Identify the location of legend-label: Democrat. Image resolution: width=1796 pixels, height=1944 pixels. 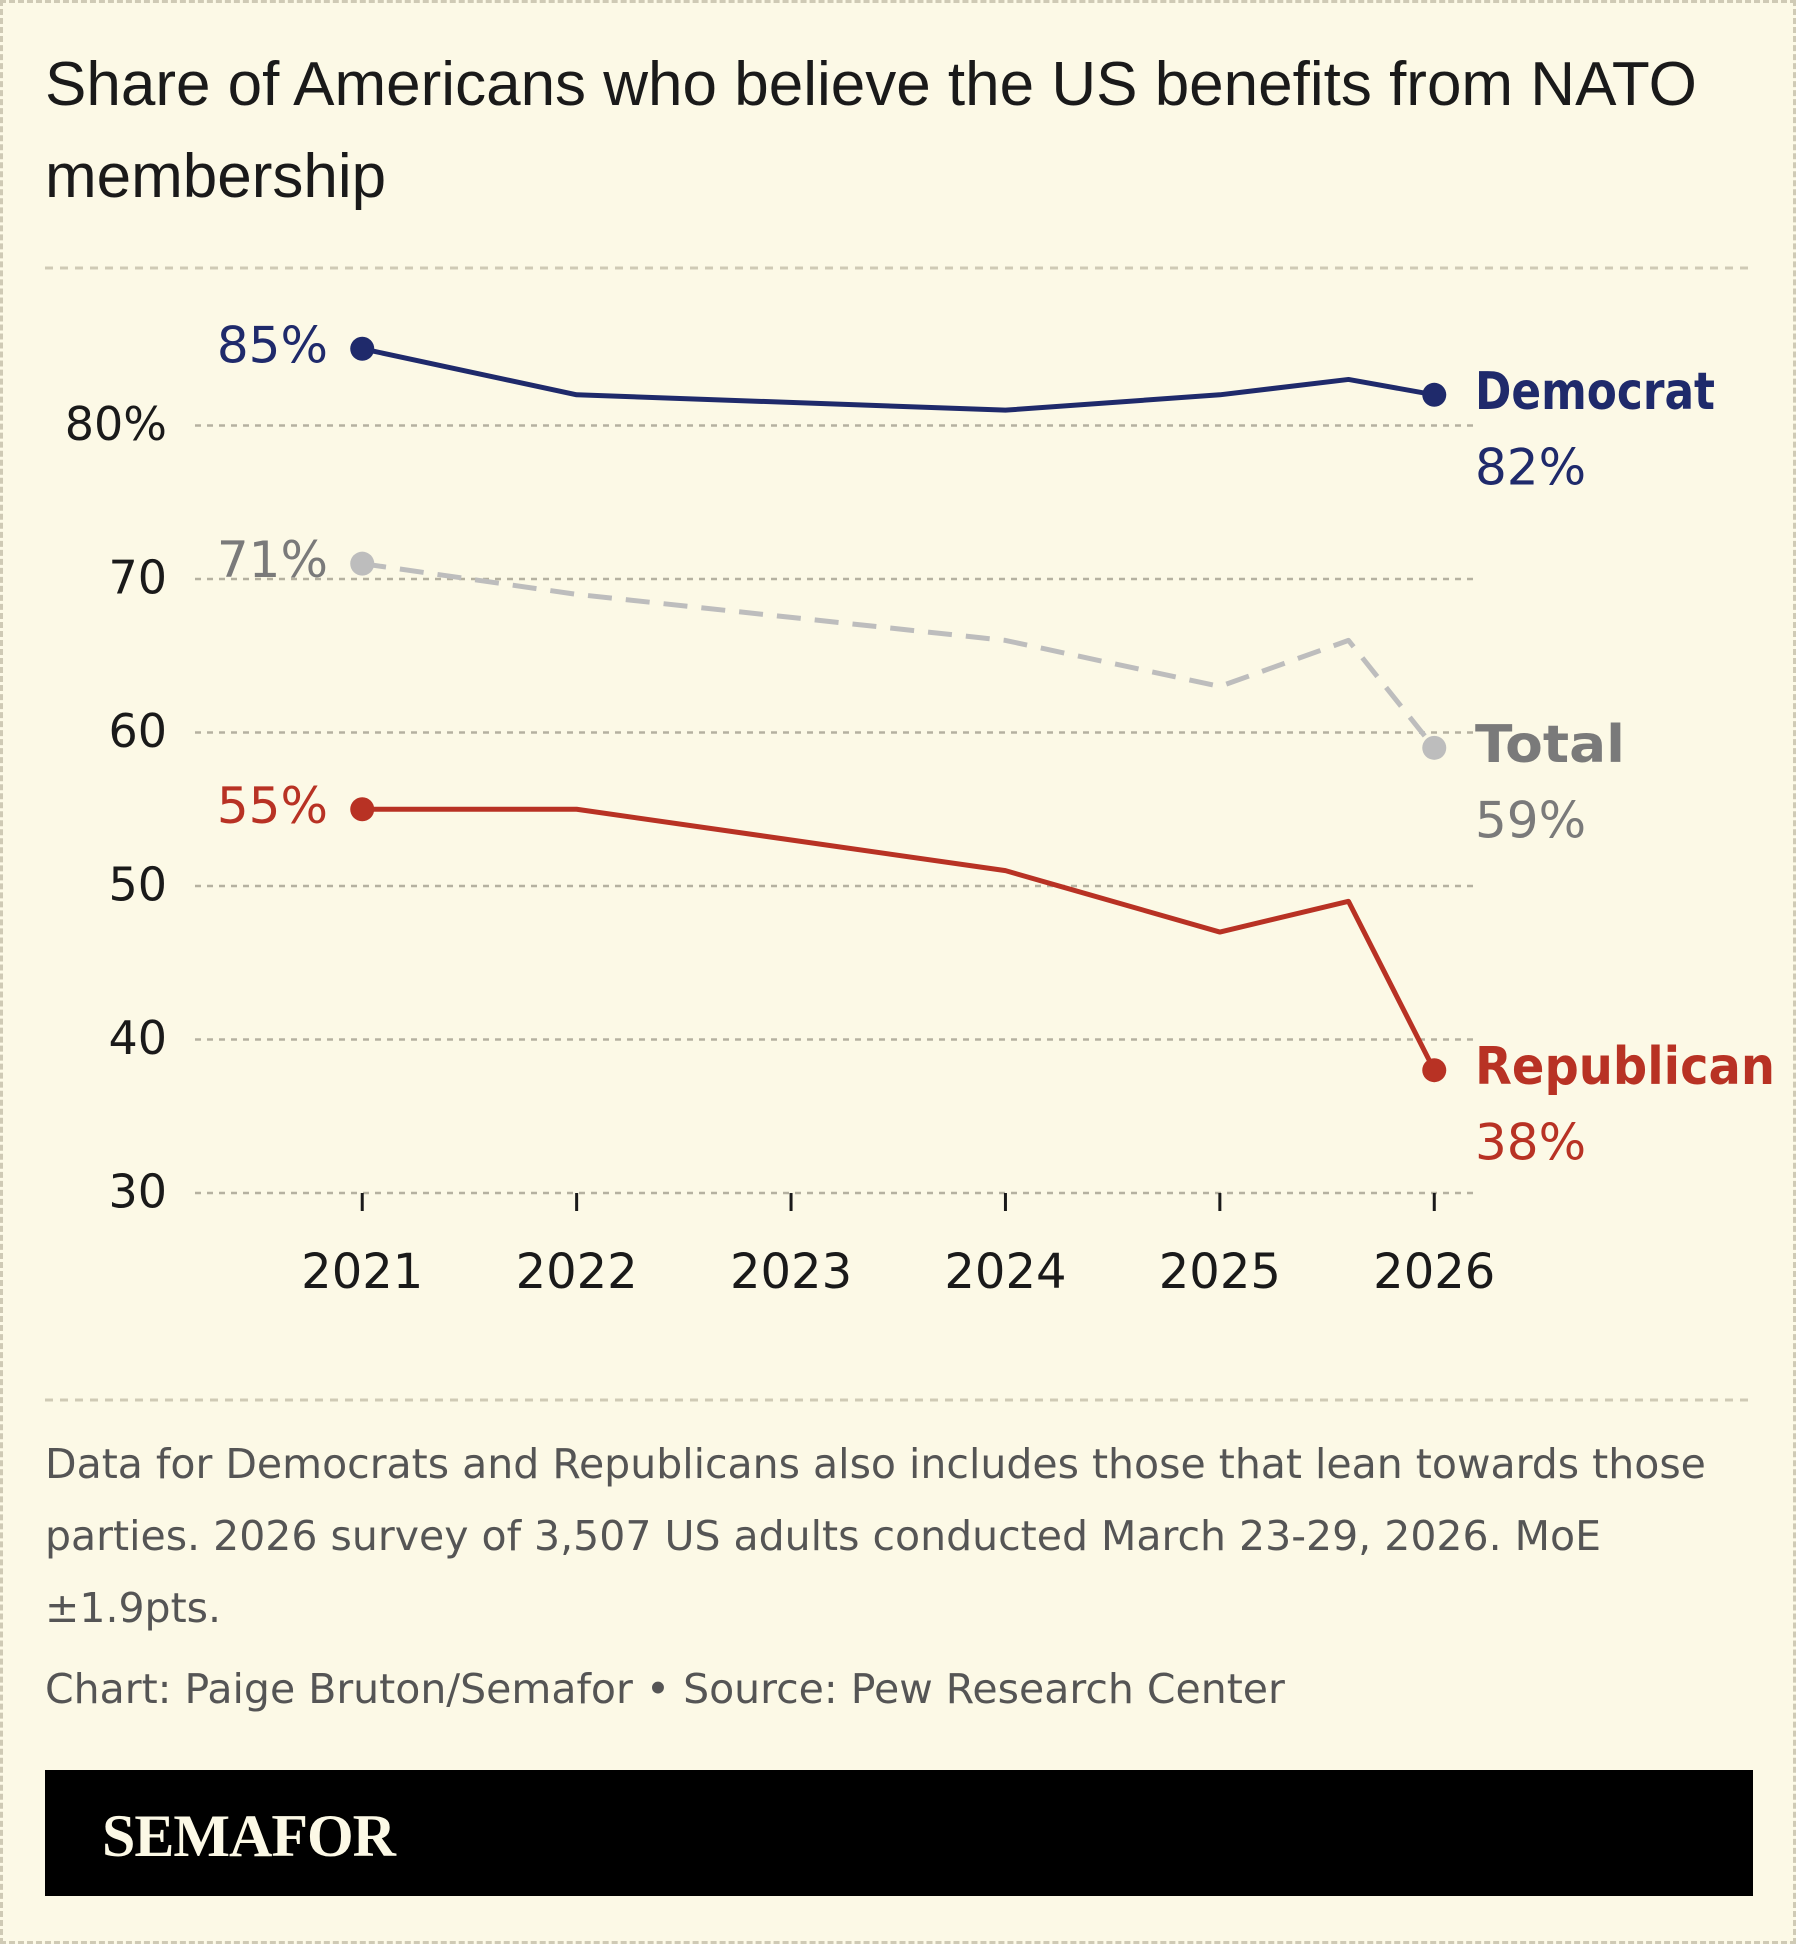
(1595, 392).